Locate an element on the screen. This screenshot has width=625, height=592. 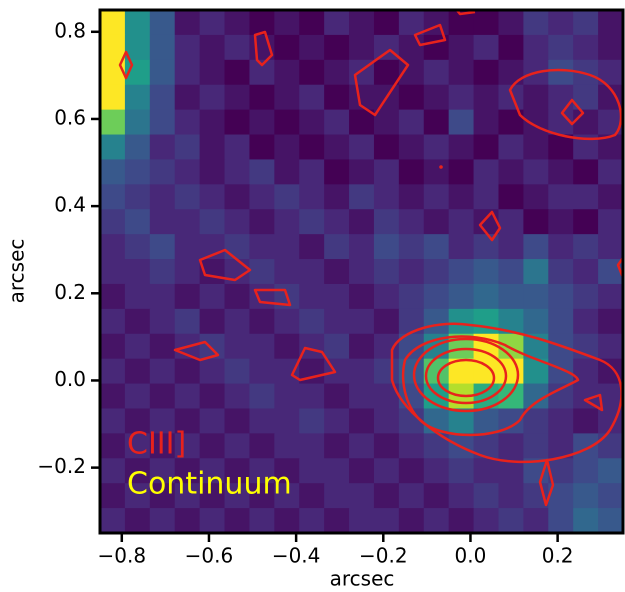
legend-label: CIII] is located at coordinates (156, 444).